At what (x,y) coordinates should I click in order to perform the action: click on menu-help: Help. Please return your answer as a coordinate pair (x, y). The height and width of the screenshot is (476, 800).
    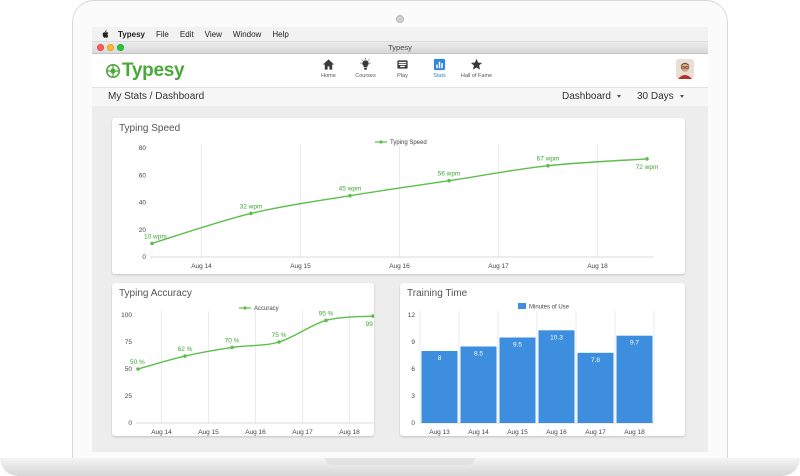
    Looking at the image, I should click on (280, 34).